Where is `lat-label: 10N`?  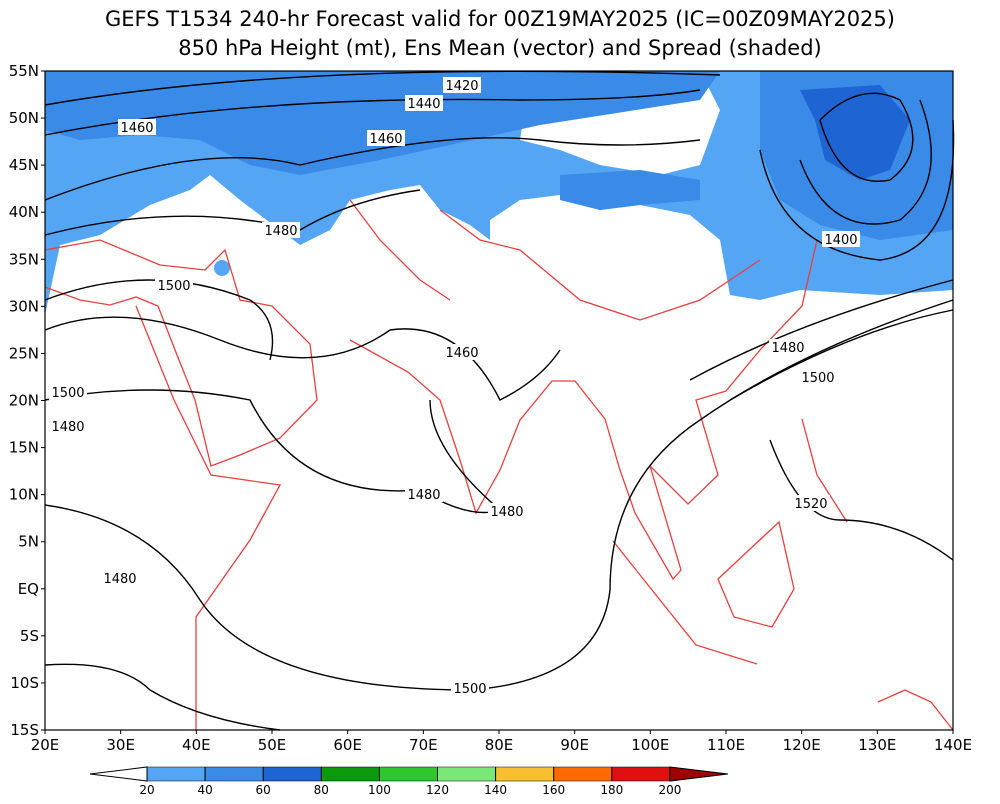
lat-label: 10N is located at coordinates (24, 495).